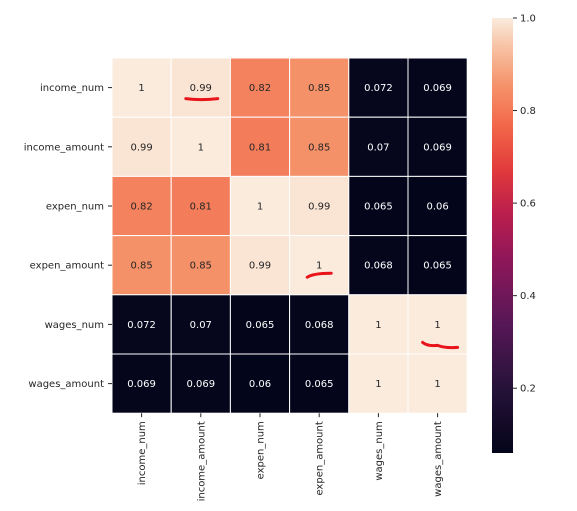  I want to click on x-tick-label: expen_num, so click(261, 450).